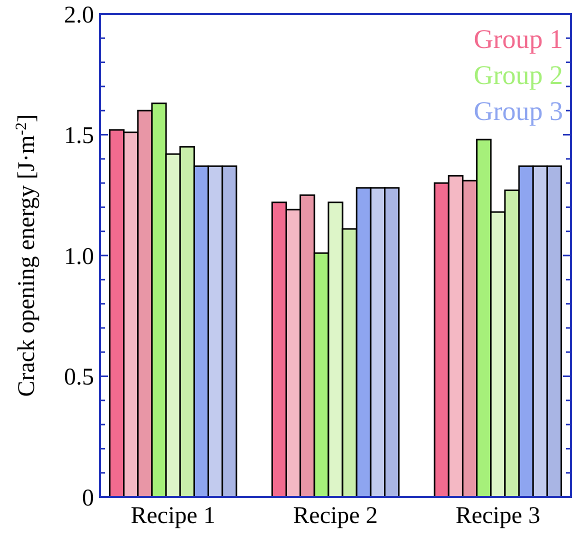 This screenshot has height=535, width=575. What do you see at coordinates (79, 257) in the screenshot?
I see `y-tick-label: 1.0` at bounding box center [79, 257].